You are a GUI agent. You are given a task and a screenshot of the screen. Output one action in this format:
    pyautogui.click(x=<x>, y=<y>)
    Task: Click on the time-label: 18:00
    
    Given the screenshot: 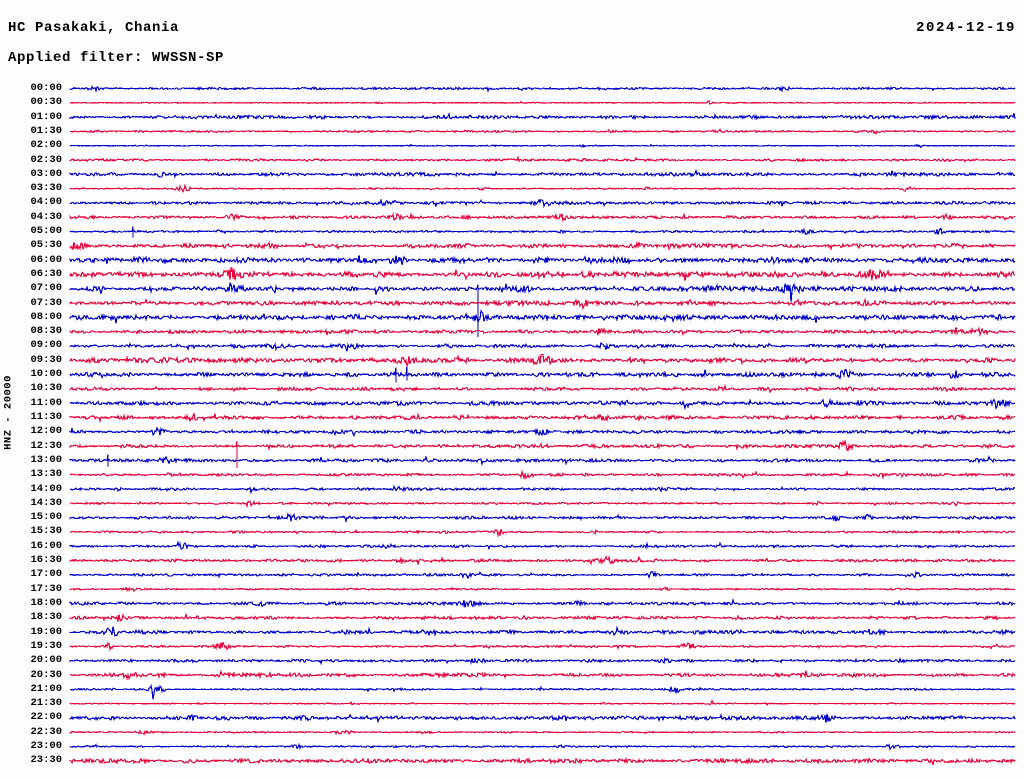 What is the action you would take?
    pyautogui.click(x=46, y=602)
    